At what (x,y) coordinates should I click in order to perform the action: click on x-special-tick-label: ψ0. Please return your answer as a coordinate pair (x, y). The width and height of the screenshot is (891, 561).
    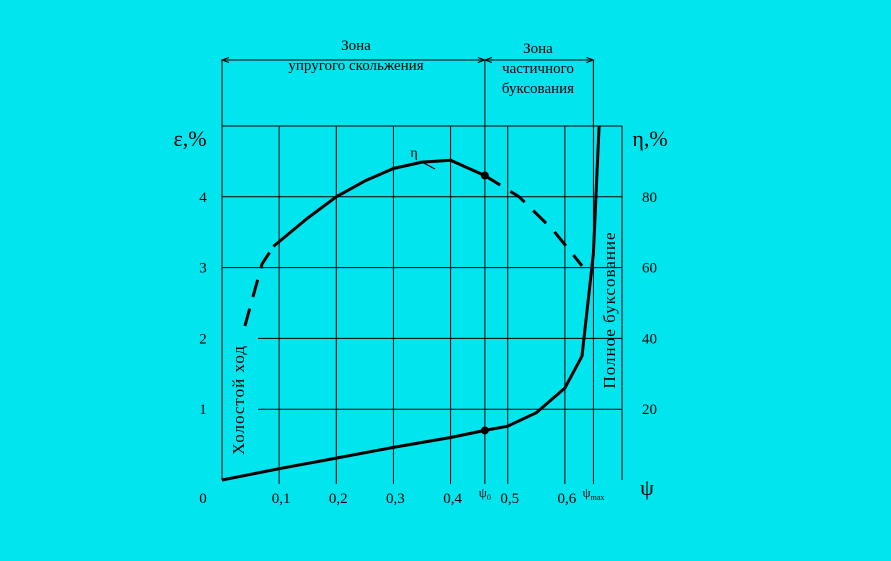
    Looking at the image, I should click on (485, 493).